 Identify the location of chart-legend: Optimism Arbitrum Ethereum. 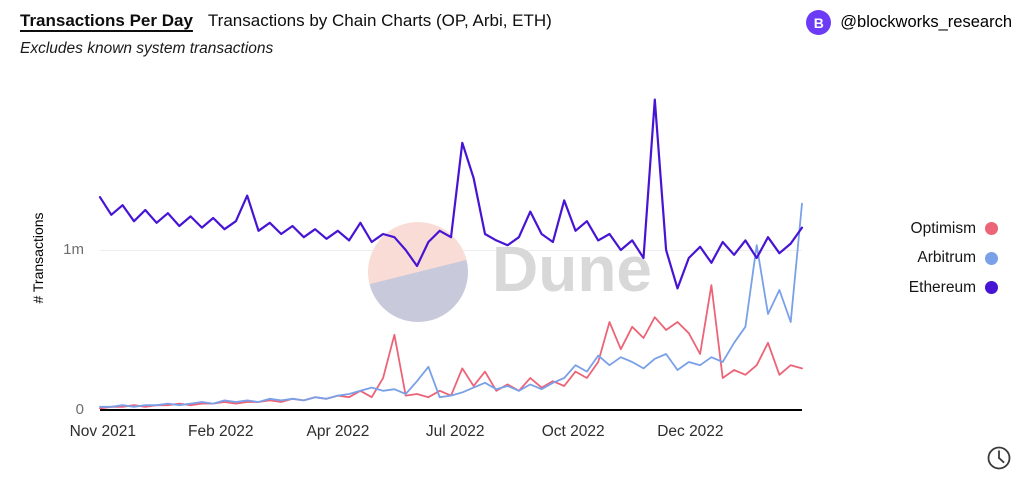
(953, 258).